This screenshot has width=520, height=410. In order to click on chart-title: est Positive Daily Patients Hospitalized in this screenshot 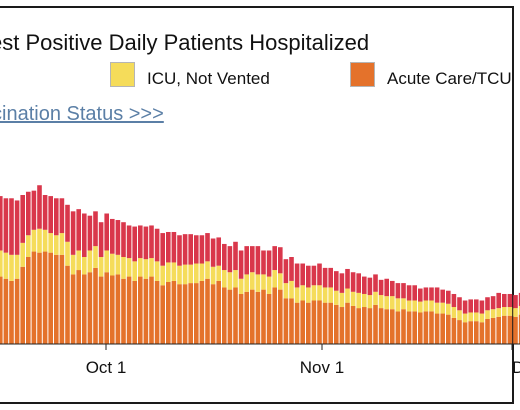, I will do `click(185, 42)`.